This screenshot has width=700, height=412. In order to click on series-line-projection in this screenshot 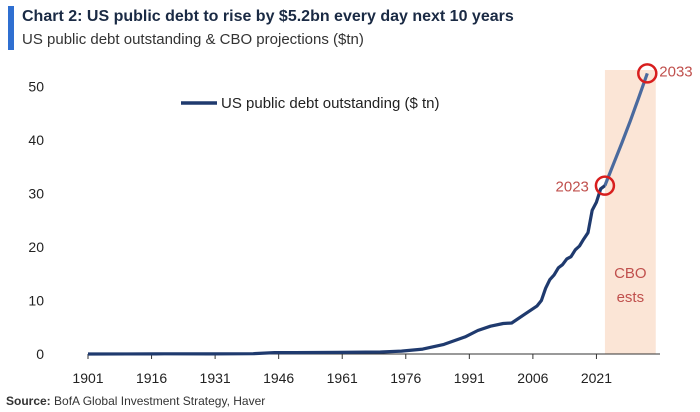, I will do `click(626, 129)`.